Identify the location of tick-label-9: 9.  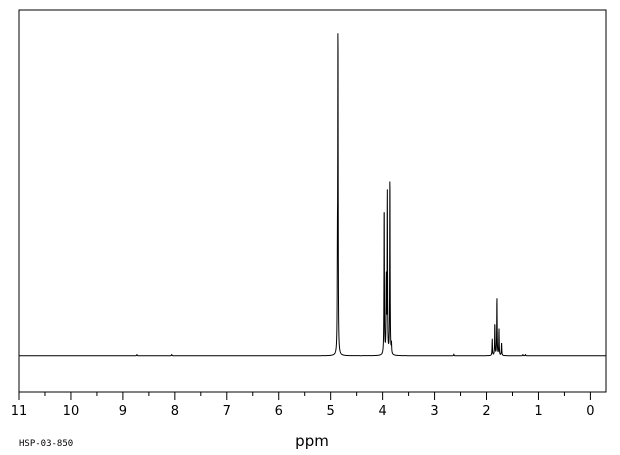
(123, 411).